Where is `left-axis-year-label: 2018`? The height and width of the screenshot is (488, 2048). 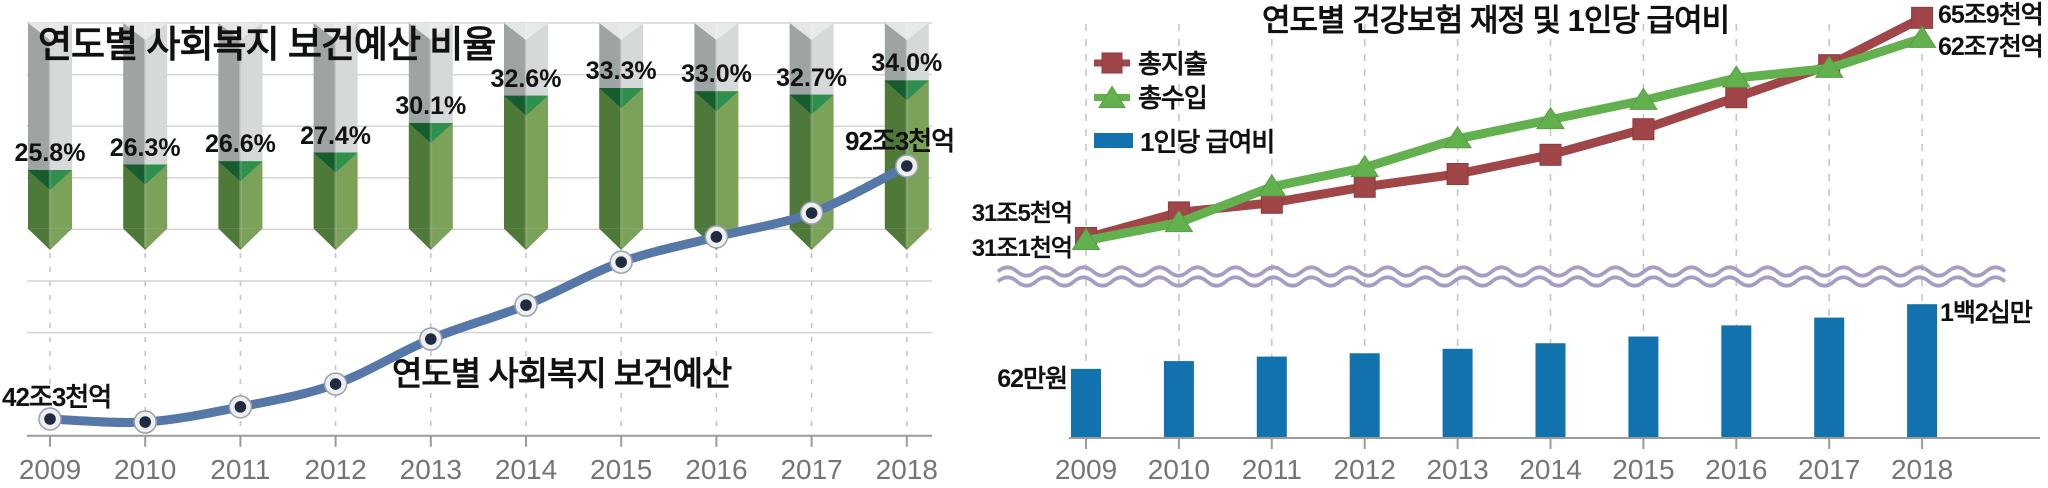
left-axis-year-label: 2018 is located at coordinates (906, 469).